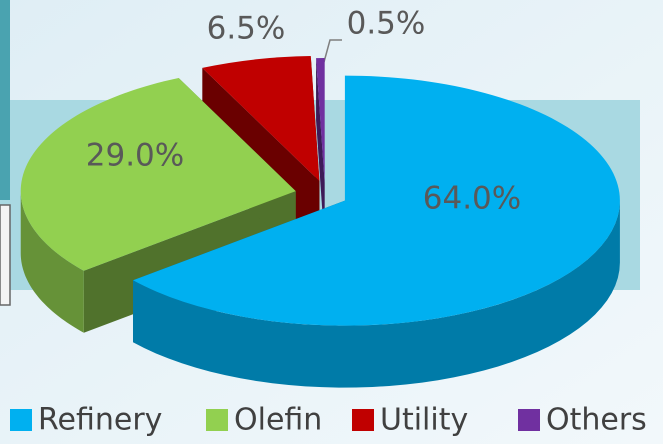 This screenshot has height=444, width=663. I want to click on leader-line, so click(332, 51).